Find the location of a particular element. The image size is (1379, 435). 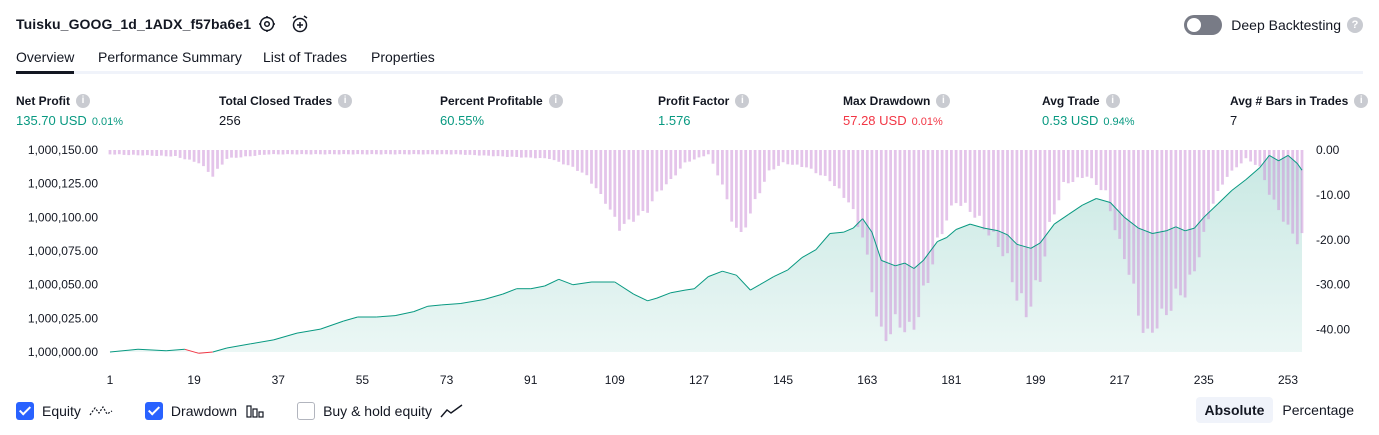

x-tick-label: 235 is located at coordinates (1204, 380).